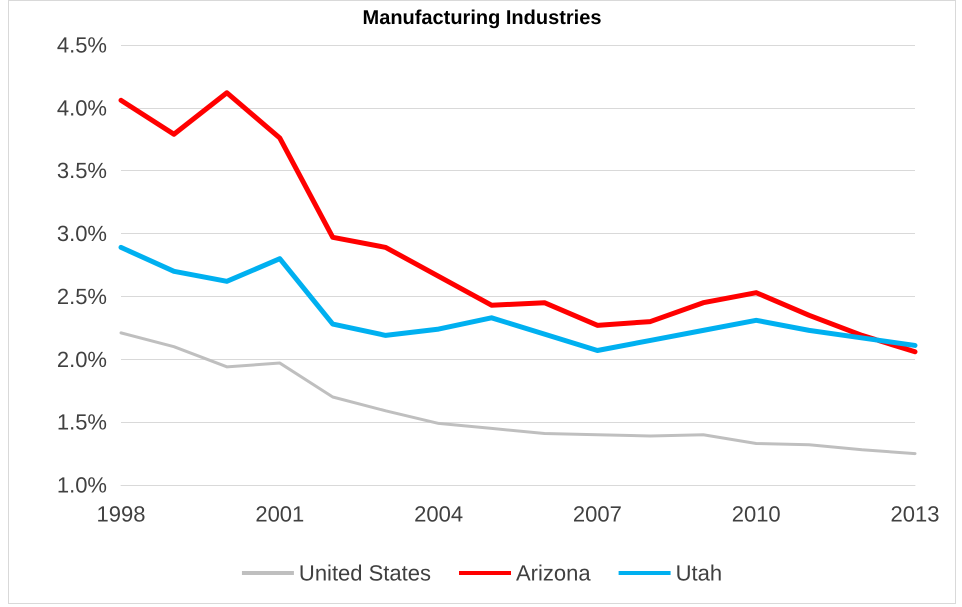  Describe the element at coordinates (81, 233) in the screenshot. I see `y-tick-label: 3.0%` at that location.